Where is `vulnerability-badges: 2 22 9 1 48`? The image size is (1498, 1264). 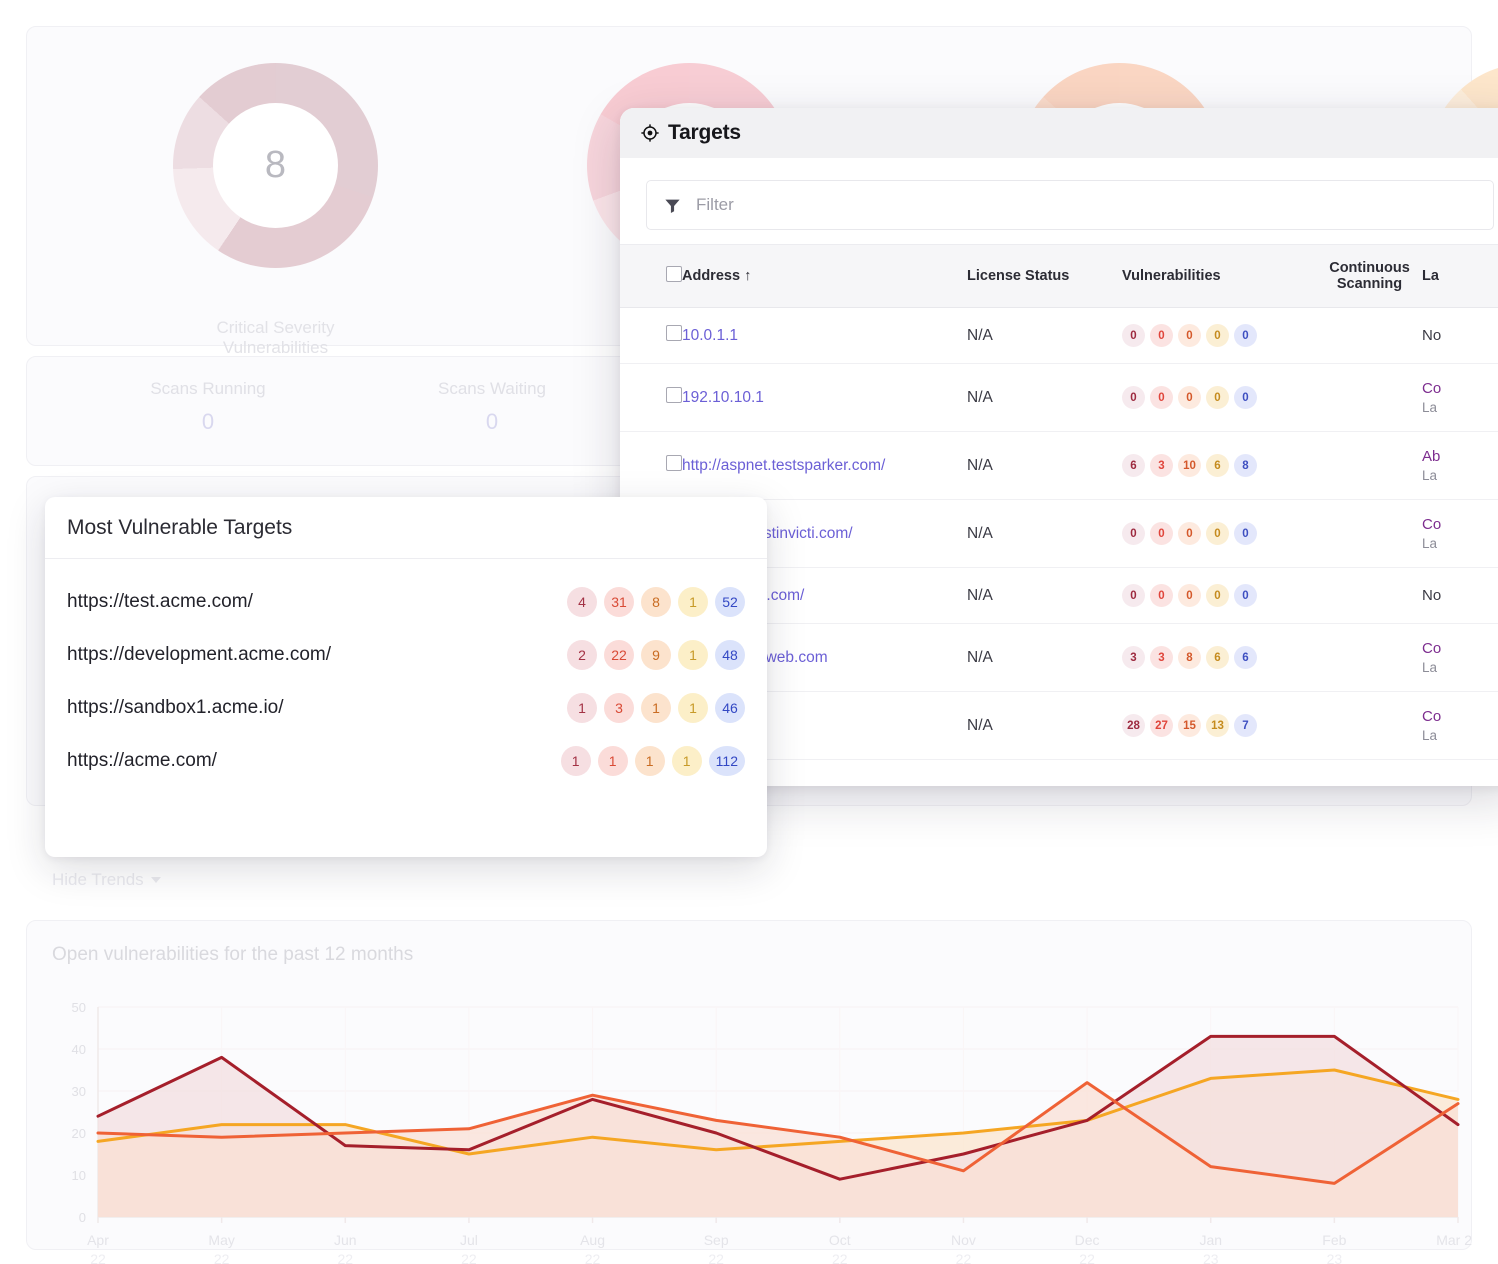
vulnerability-badges: 2 22 9 1 48 is located at coordinates (656, 654).